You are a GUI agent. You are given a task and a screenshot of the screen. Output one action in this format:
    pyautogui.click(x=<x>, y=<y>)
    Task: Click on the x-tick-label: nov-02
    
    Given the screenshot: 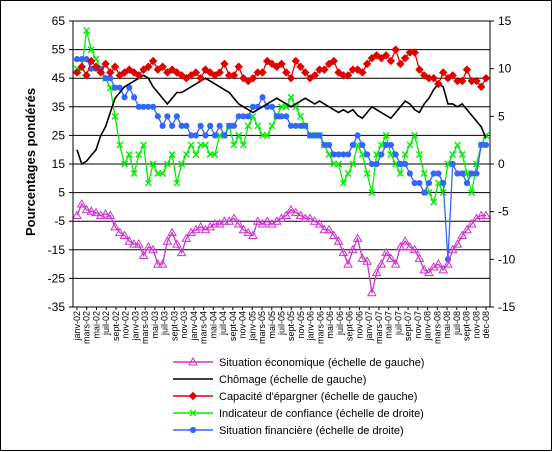 What is the action you would take?
    pyautogui.click(x=126, y=325)
    